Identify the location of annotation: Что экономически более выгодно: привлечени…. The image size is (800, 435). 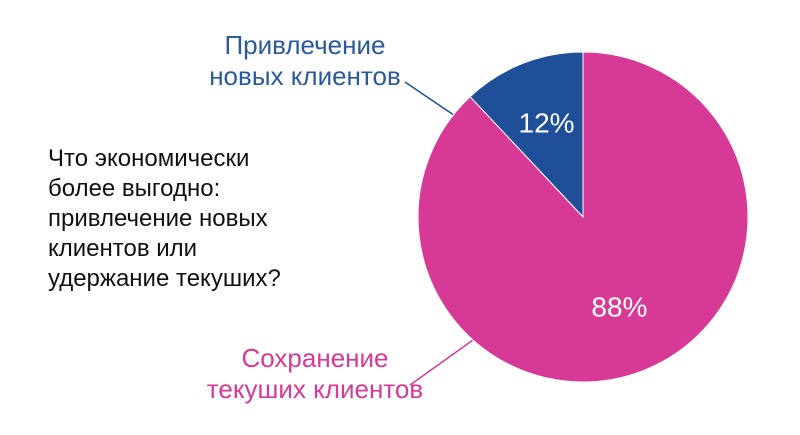
(164, 218).